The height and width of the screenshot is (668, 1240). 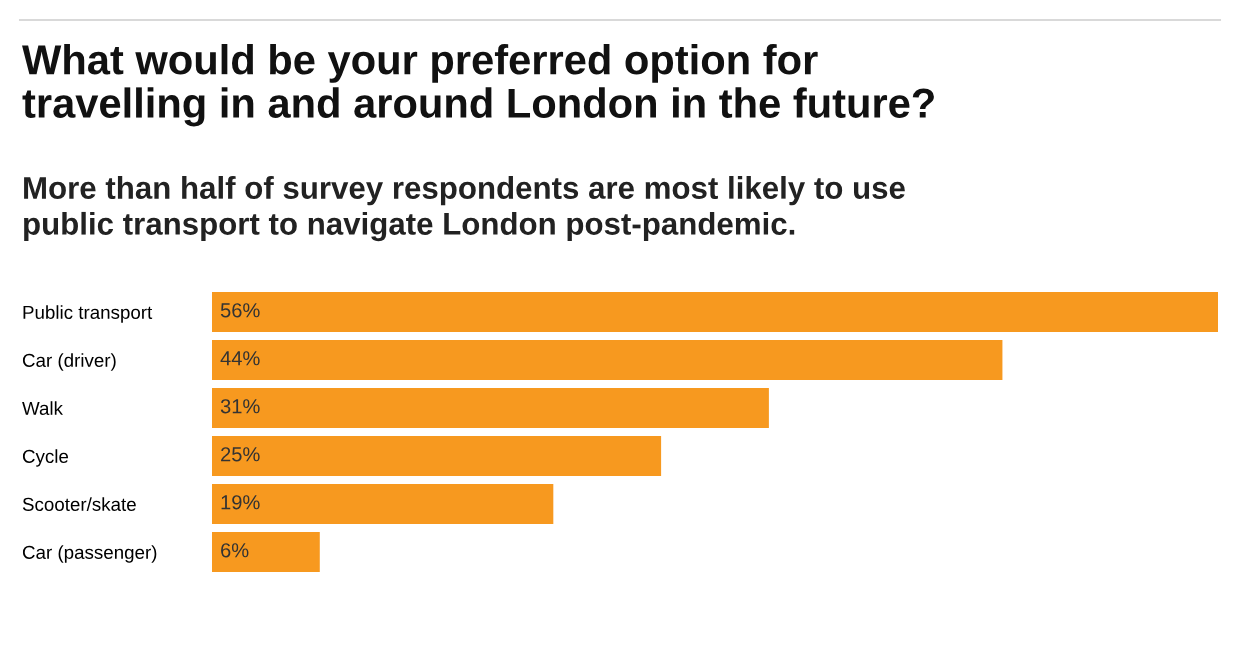 What do you see at coordinates (89, 554) in the screenshot?
I see `y-tick-label: Car (passenger)` at bounding box center [89, 554].